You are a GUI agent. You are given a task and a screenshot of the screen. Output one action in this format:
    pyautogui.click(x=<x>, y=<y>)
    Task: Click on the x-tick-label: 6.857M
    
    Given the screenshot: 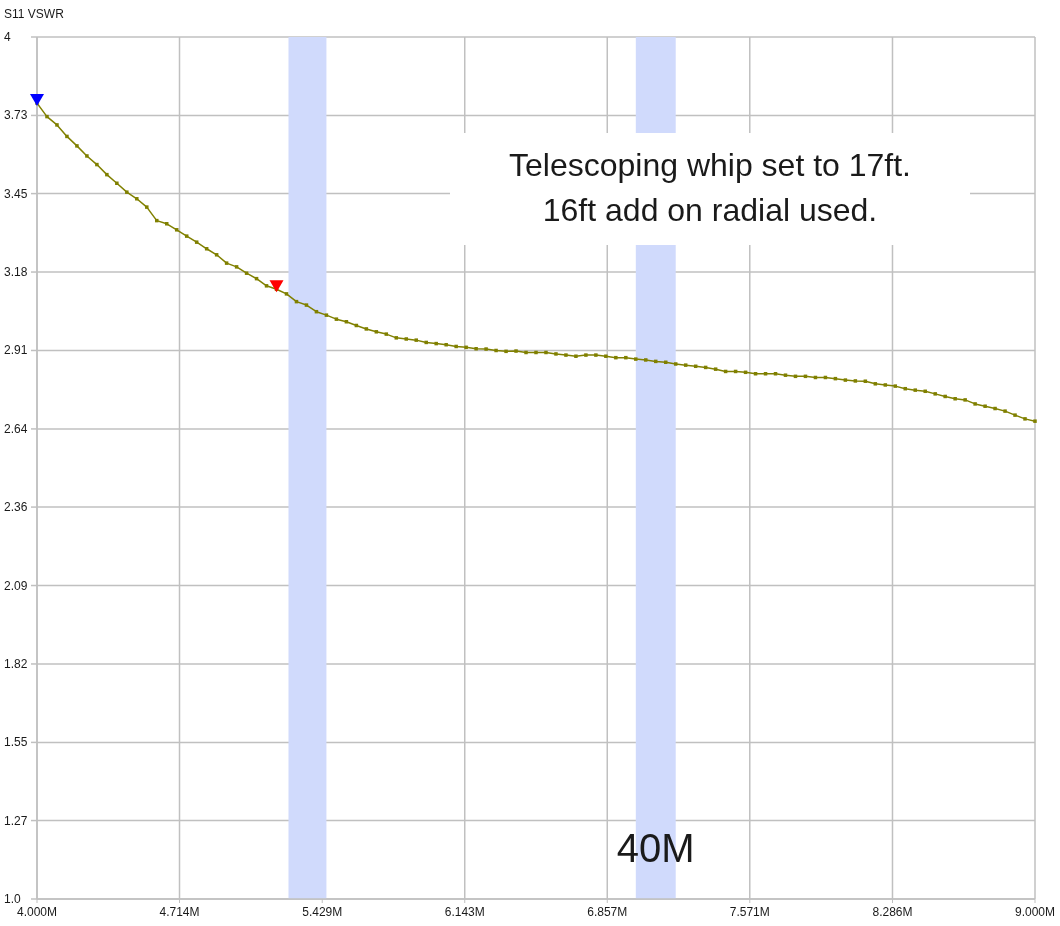 What is the action you would take?
    pyautogui.click(x=607, y=912)
    